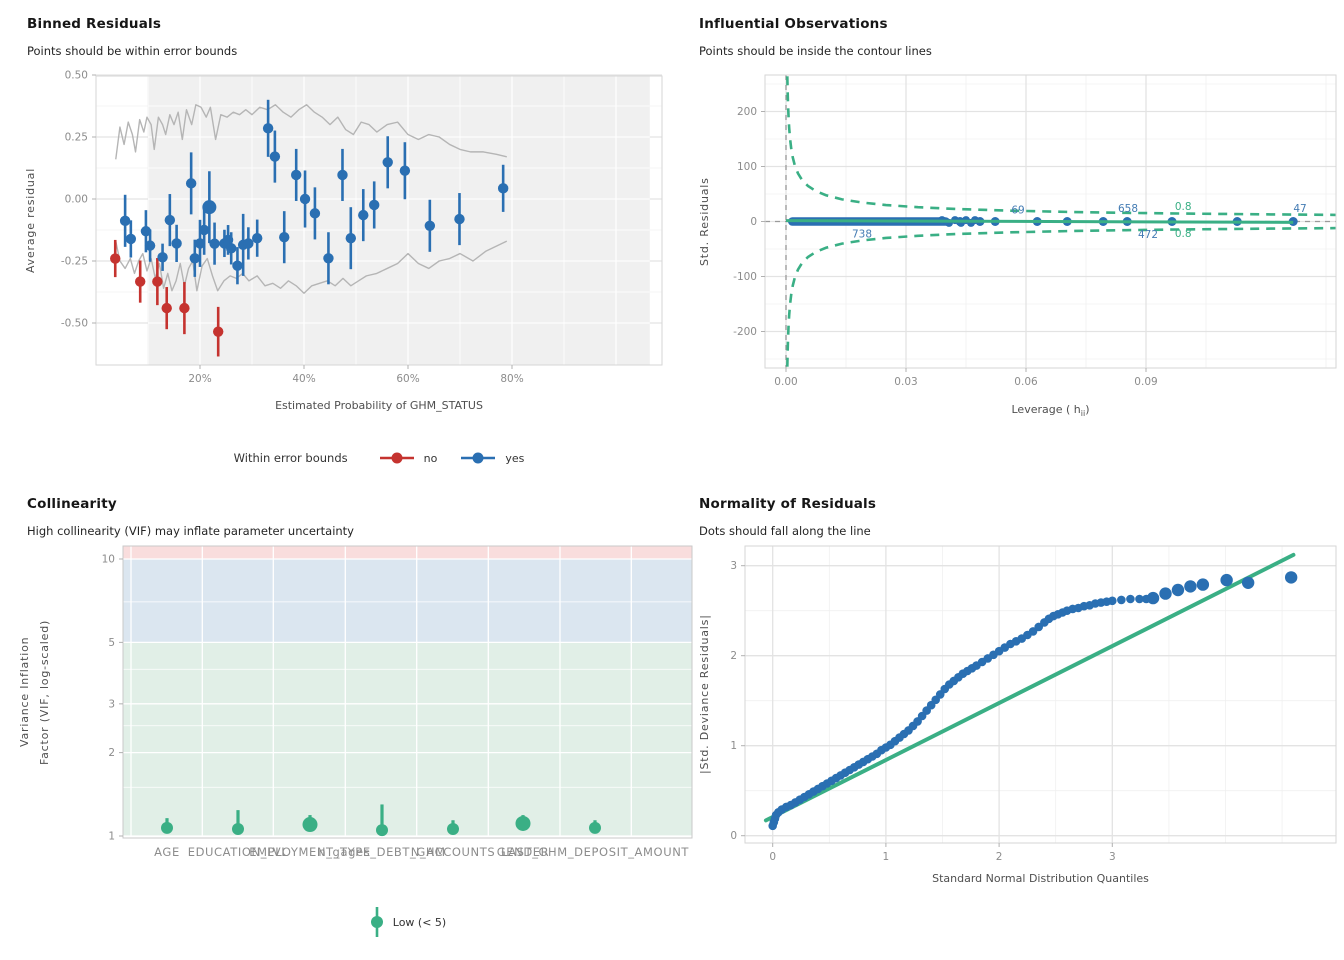 The image size is (1344, 960). What do you see at coordinates (76, 200) in the screenshot?
I see `y-tick-label: 0.00` at bounding box center [76, 200].